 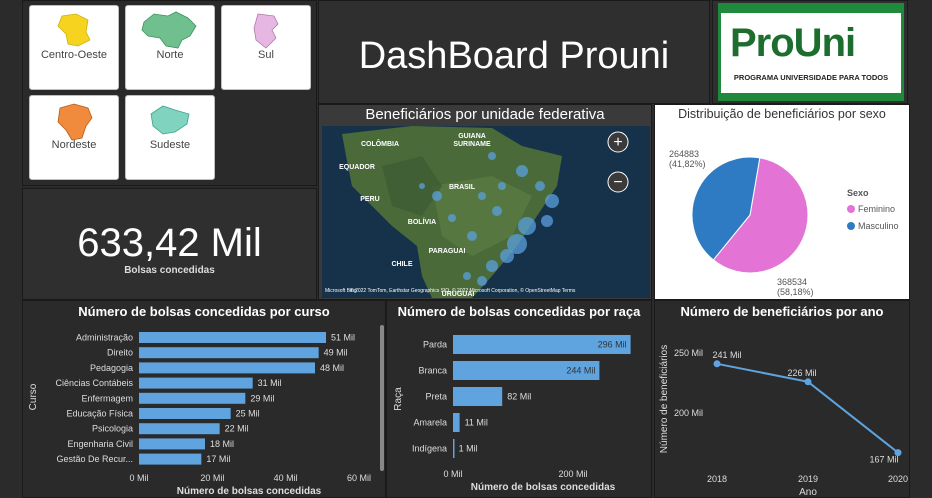 What do you see at coordinates (572, 474) in the screenshot?
I see `x-tick-label: 200 Mil` at bounding box center [572, 474].